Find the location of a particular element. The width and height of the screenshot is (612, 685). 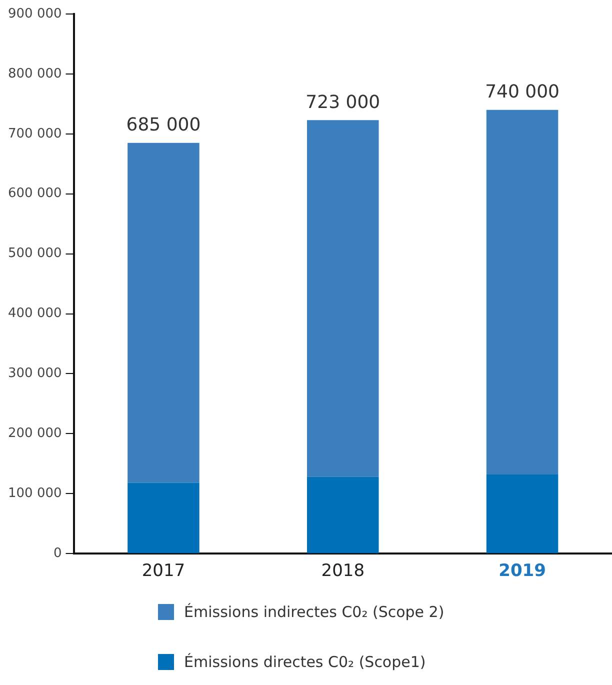

y-tick-label: 800 000 is located at coordinates (35, 74).